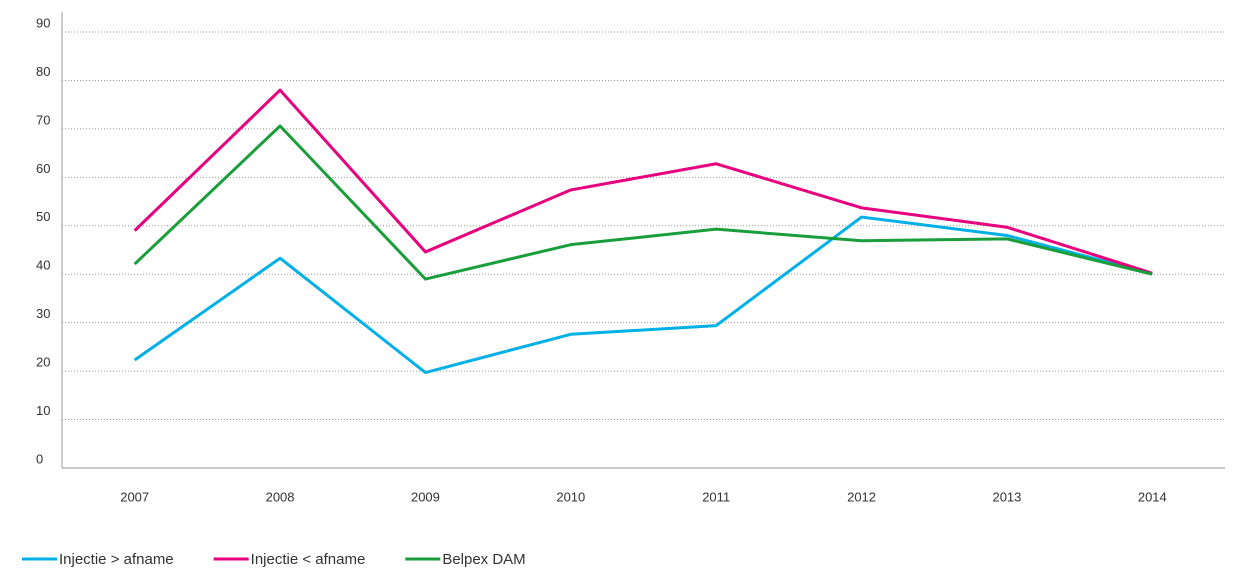  Describe the element at coordinates (861, 496) in the screenshot. I see `x-tick-label: 2012` at that location.